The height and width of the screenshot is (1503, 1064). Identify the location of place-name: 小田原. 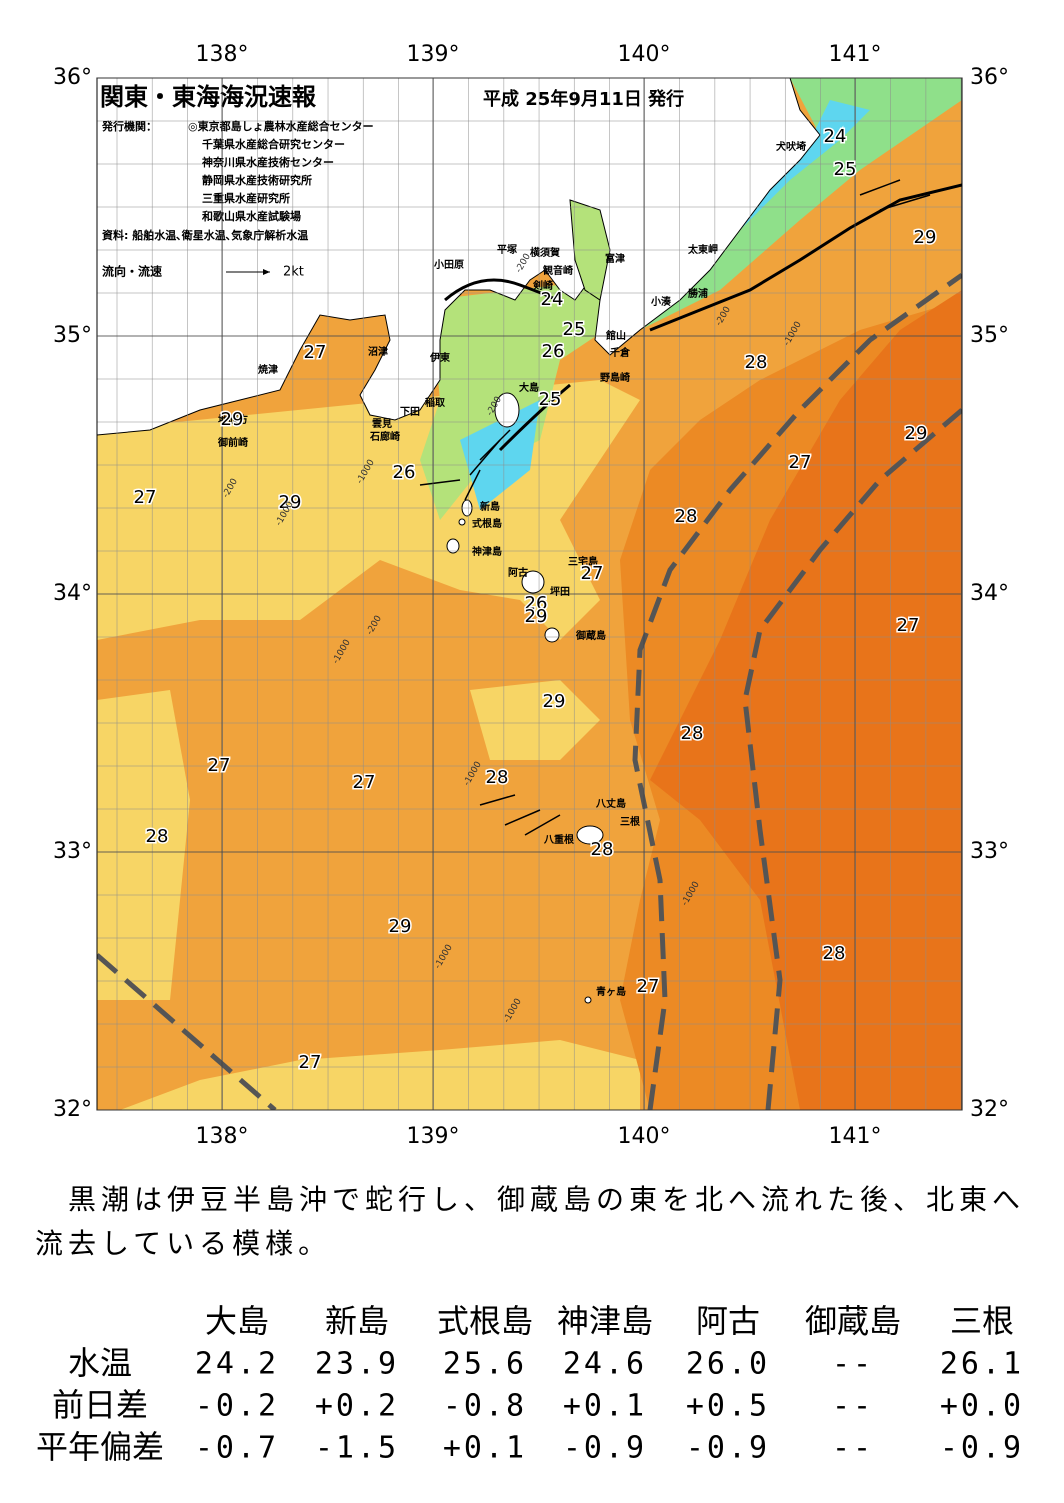
(448, 264).